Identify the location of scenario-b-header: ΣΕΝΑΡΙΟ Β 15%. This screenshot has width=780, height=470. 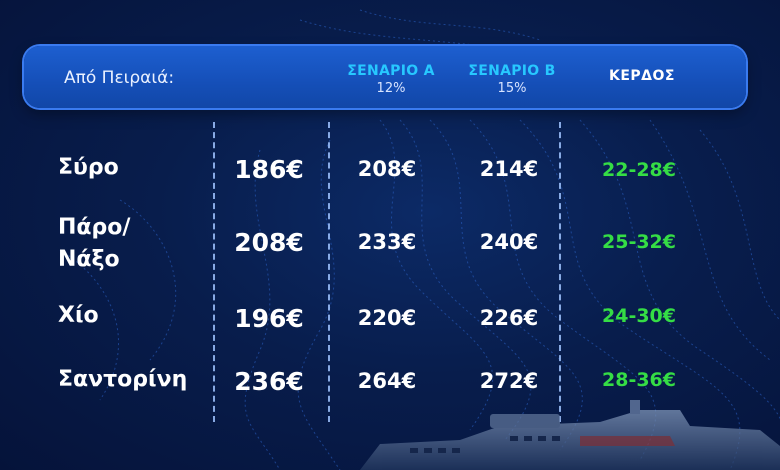
(512, 80).